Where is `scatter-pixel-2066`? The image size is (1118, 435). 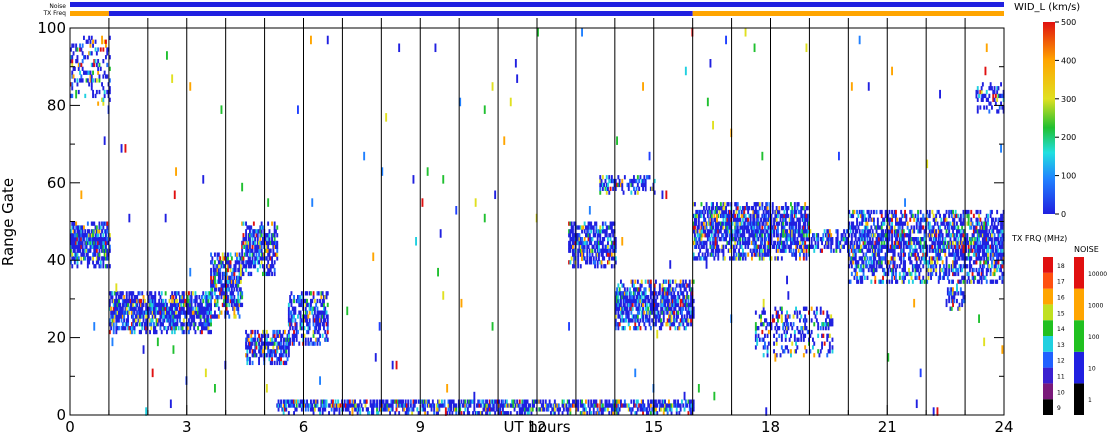 scatter-pixel-2066 is located at coordinates (504, 413).